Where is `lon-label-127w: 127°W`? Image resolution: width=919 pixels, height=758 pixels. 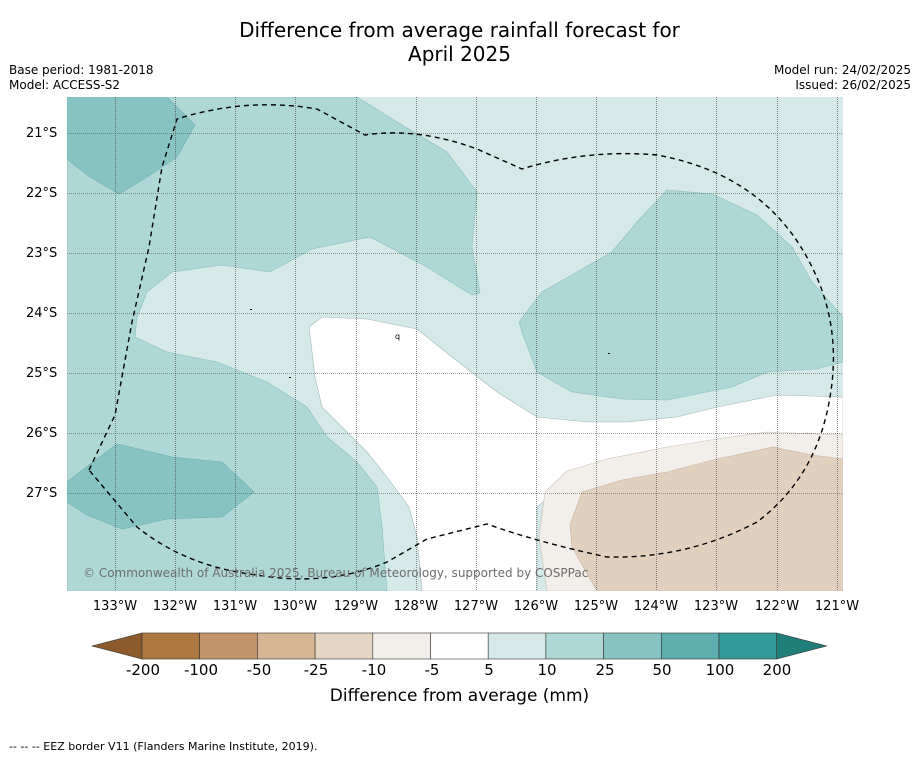
lon-label-127w: 127°W is located at coordinates (476, 606).